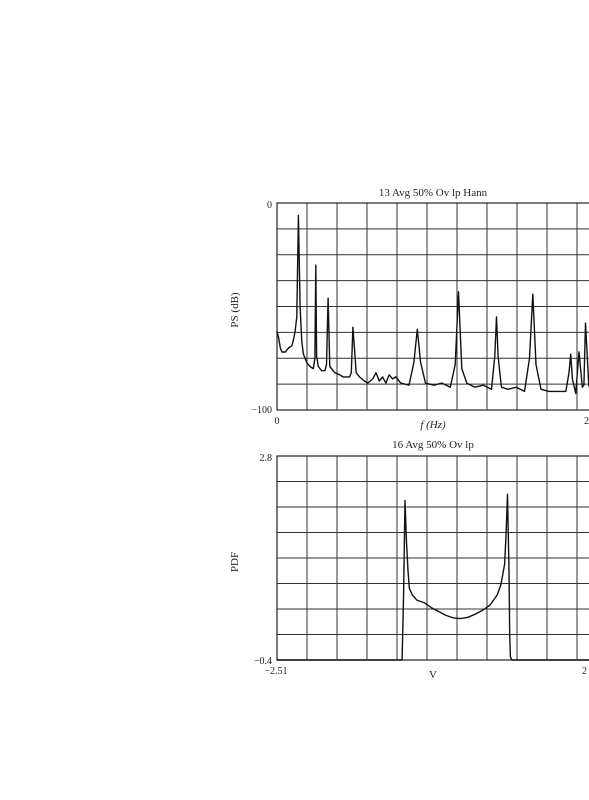 Image resolution: width=589 pixels, height=800 pixels. Describe the element at coordinates (261, 410) in the screenshot. I see `ps-y-tick-bottom: −100` at that location.